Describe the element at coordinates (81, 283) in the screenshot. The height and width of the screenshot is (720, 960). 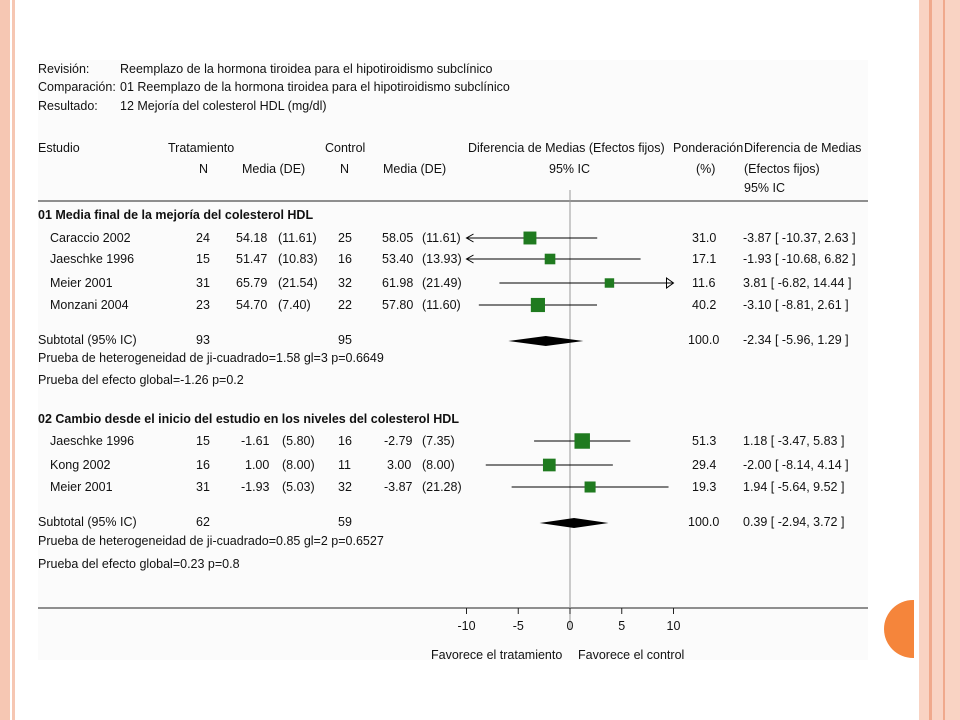
I see `study-name: Meier 2001` at that location.